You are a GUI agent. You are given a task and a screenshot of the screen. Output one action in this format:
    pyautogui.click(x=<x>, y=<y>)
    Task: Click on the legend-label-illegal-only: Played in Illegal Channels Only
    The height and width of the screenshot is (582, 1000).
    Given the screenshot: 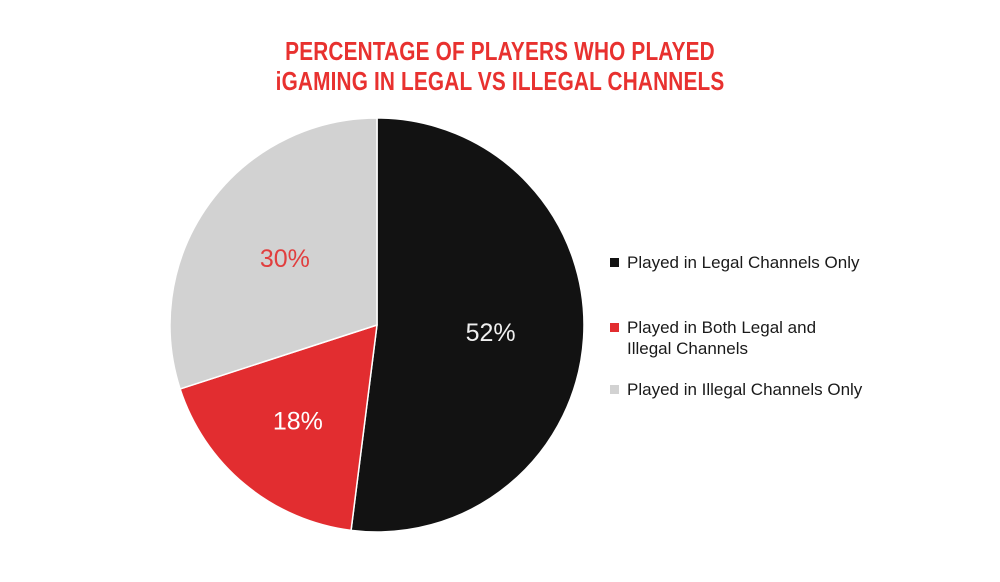 What is the action you would take?
    pyautogui.click(x=745, y=389)
    